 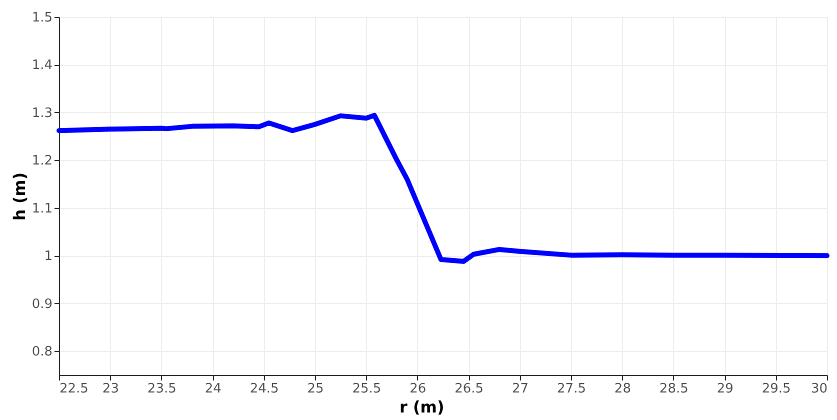 What do you see at coordinates (213, 389) in the screenshot?
I see `x-tick-label: 24` at bounding box center [213, 389].